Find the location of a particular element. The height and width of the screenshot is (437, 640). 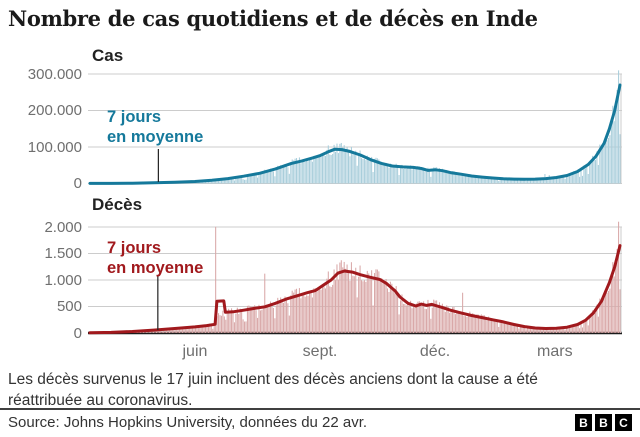

footnote-line2: réattribuée au coronavirus. is located at coordinates (100, 400).